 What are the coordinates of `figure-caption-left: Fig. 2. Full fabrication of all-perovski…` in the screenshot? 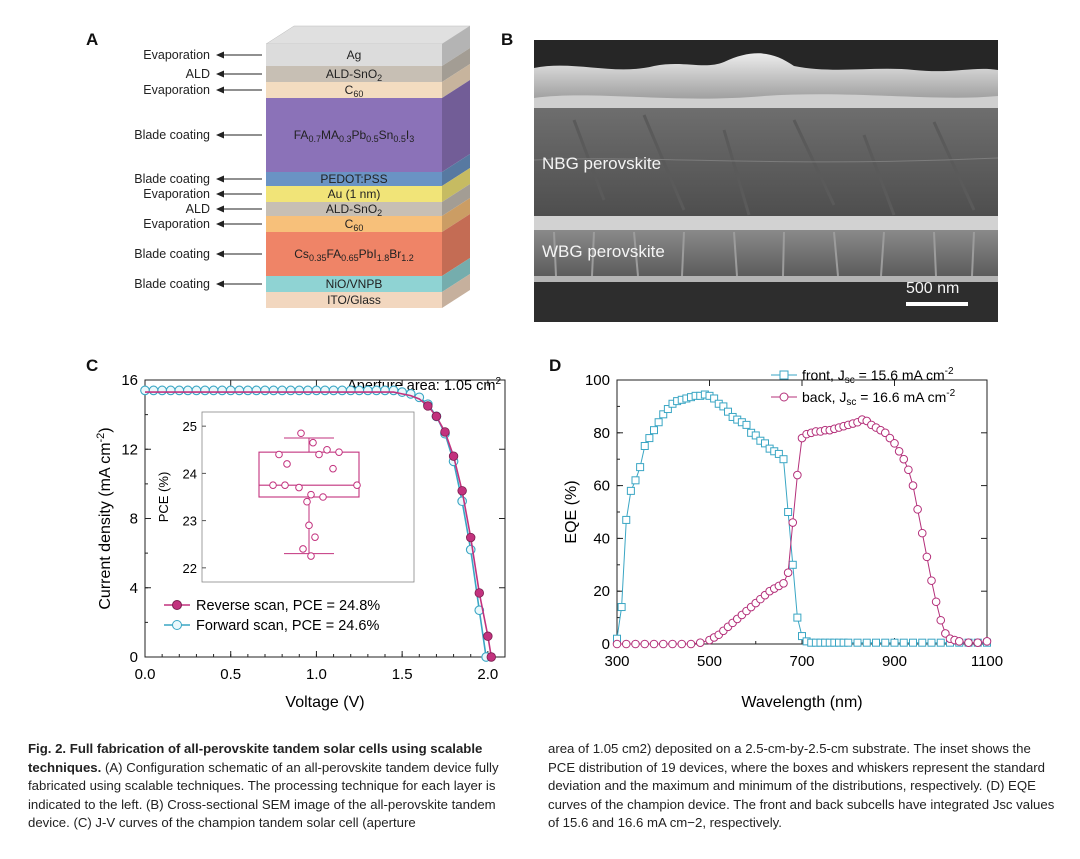 It's located at (278, 786).